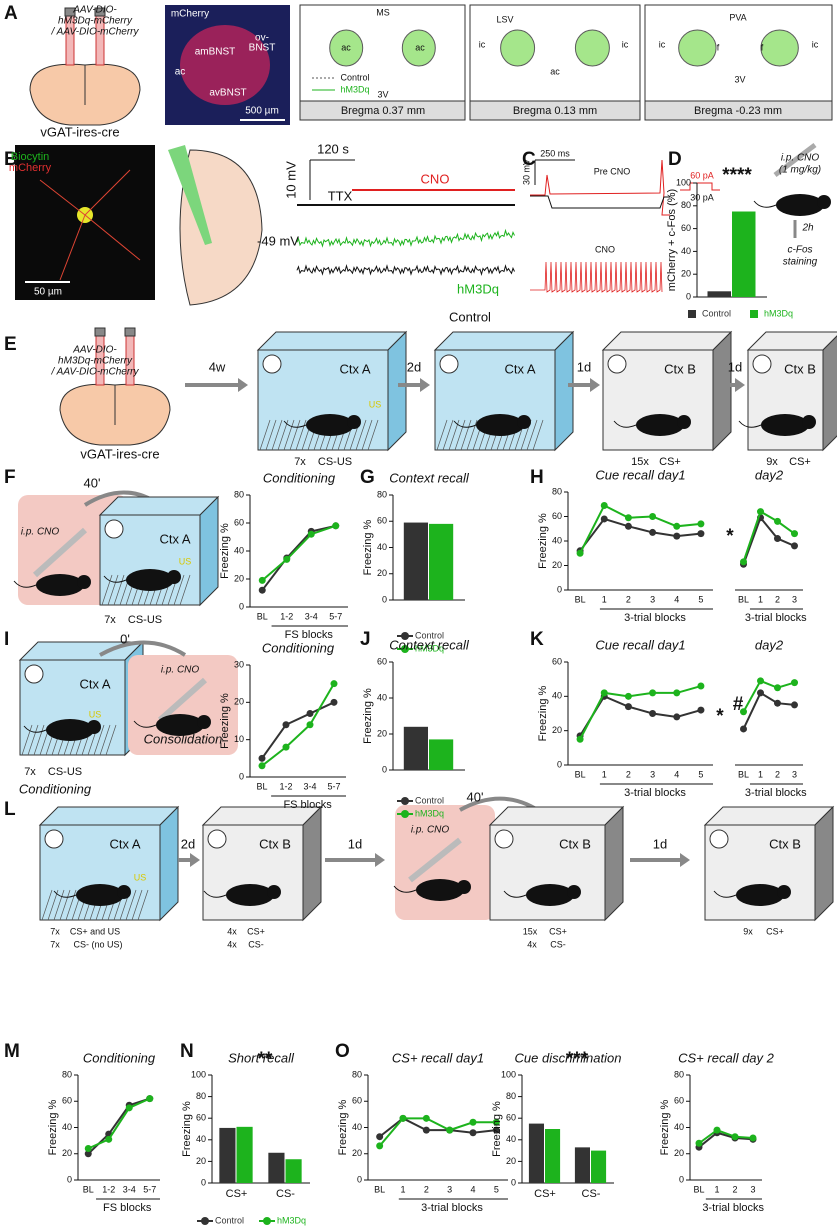 This screenshot has width=837, height=1230. Describe the element at coordinates (605, 249) in the screenshot. I see `label: CNO` at that location.